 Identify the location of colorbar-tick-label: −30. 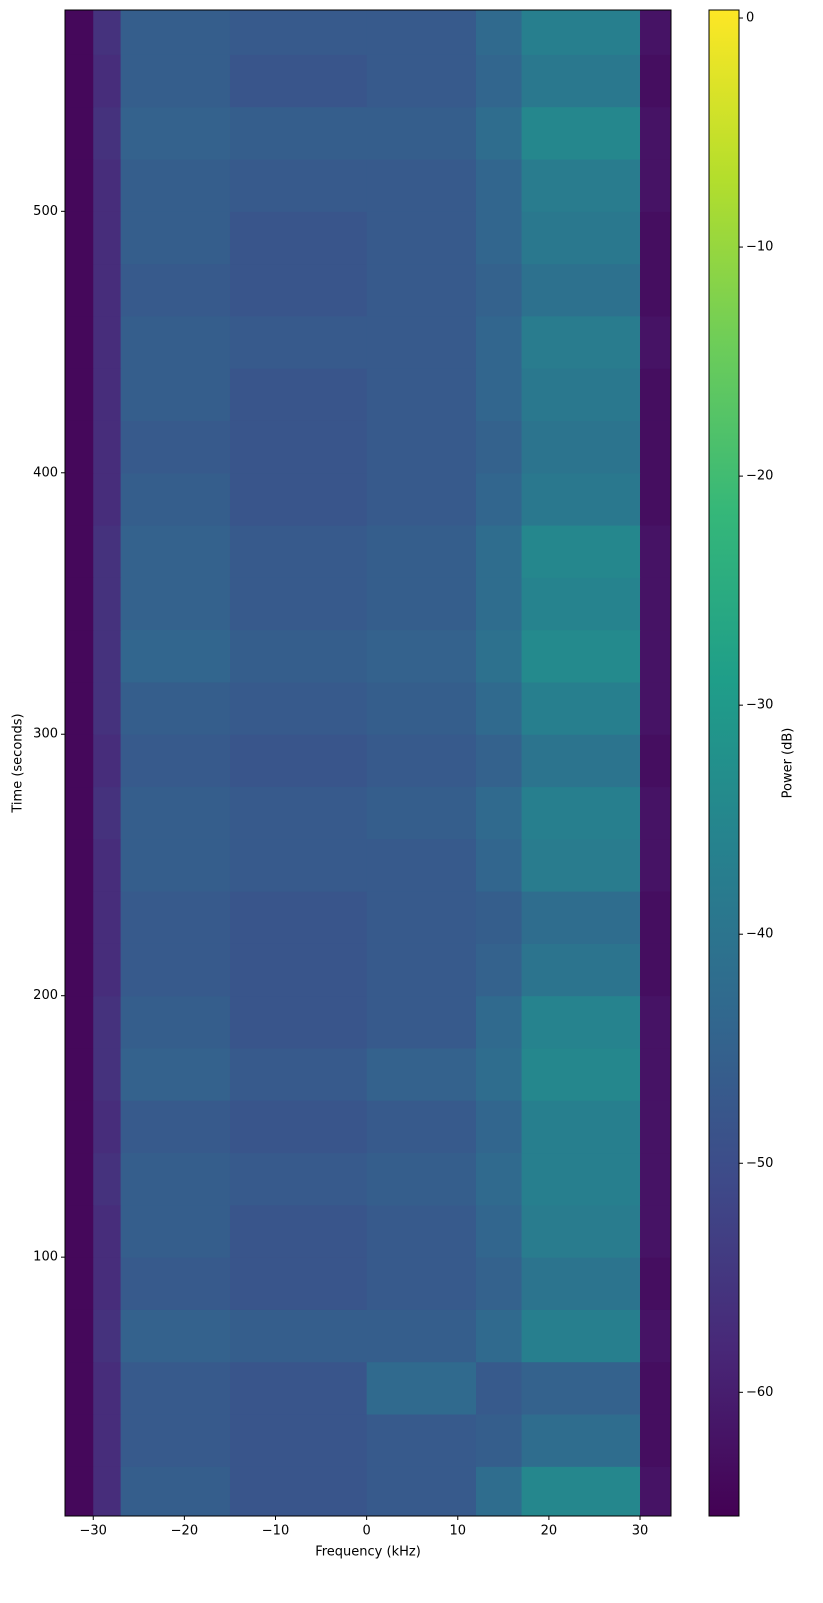
(759, 705).